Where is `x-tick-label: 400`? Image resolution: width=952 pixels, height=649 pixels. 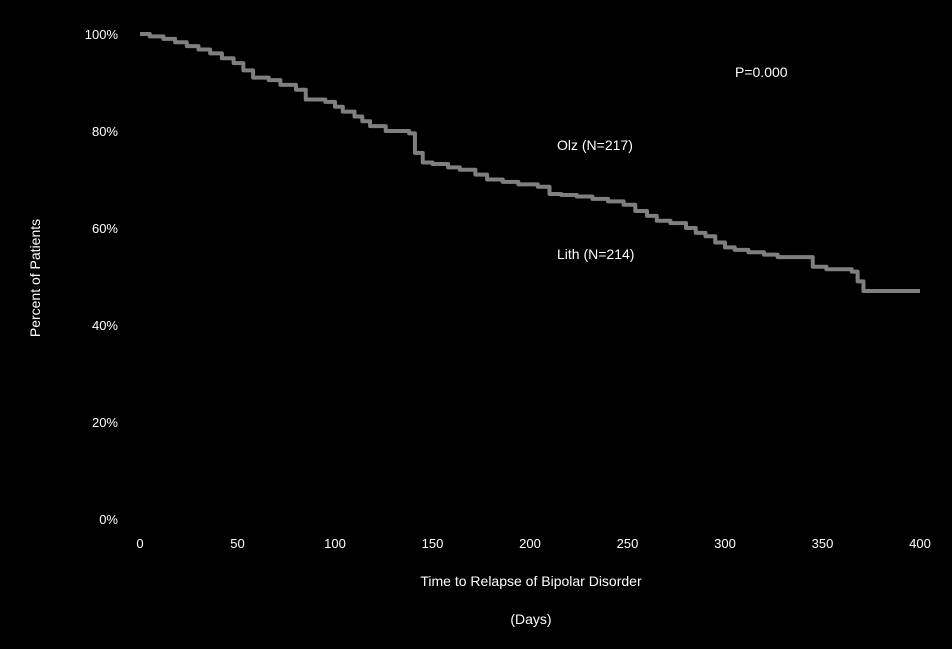 x-tick-label: 400 is located at coordinates (920, 543).